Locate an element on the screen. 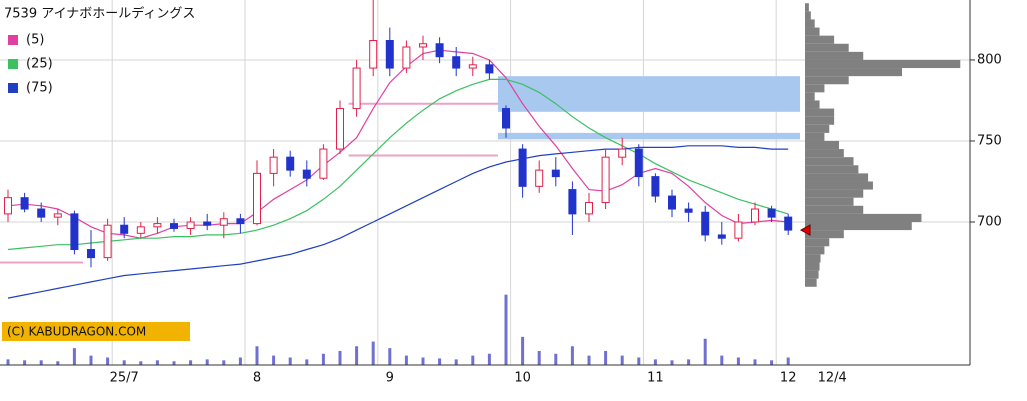 This screenshot has width=1027, height=401. legend-label: (5) is located at coordinates (35, 40).